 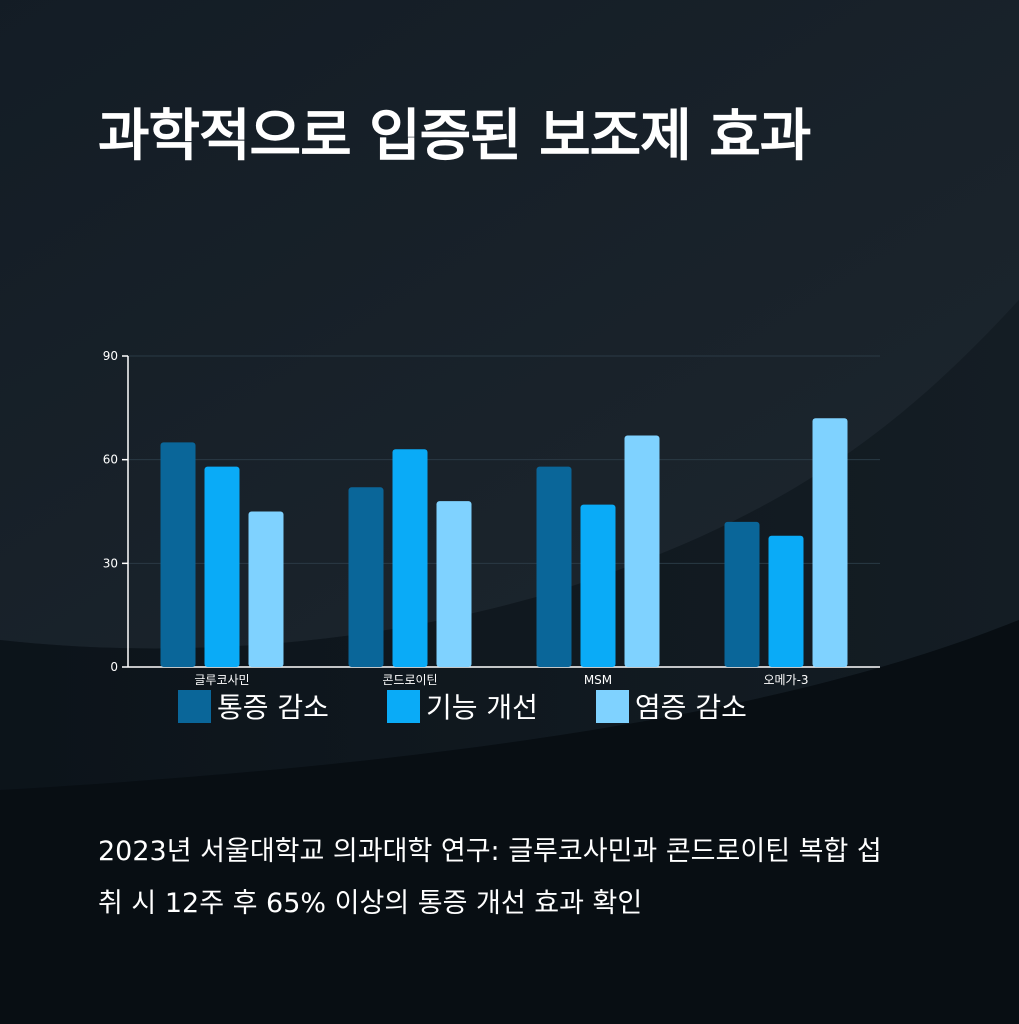 What do you see at coordinates (110, 563) in the screenshot?
I see `y-tick-label: 30` at bounding box center [110, 563].